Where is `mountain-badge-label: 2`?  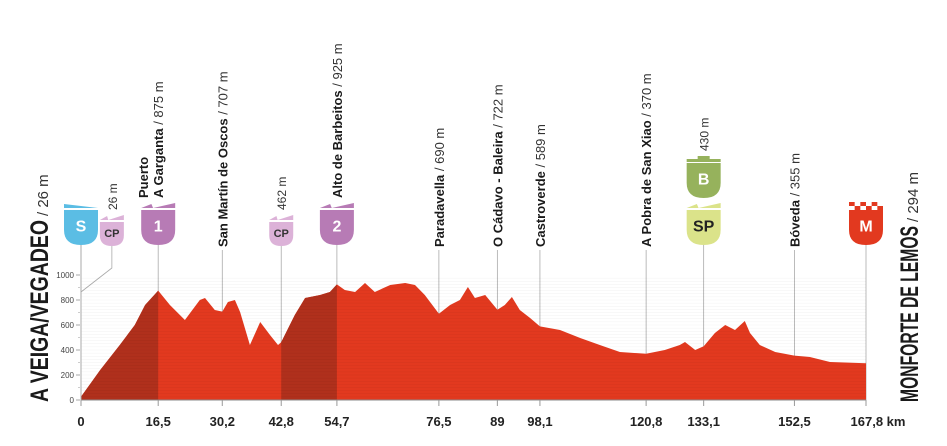 mountain-badge-label: 2 is located at coordinates (336, 227).